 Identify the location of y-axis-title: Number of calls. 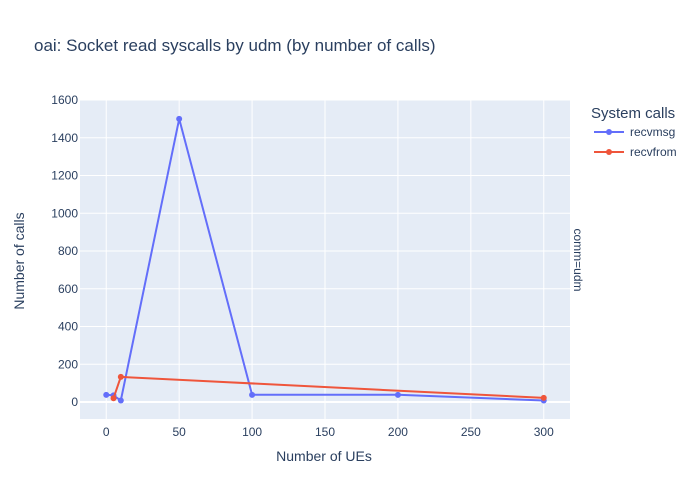
(19, 260).